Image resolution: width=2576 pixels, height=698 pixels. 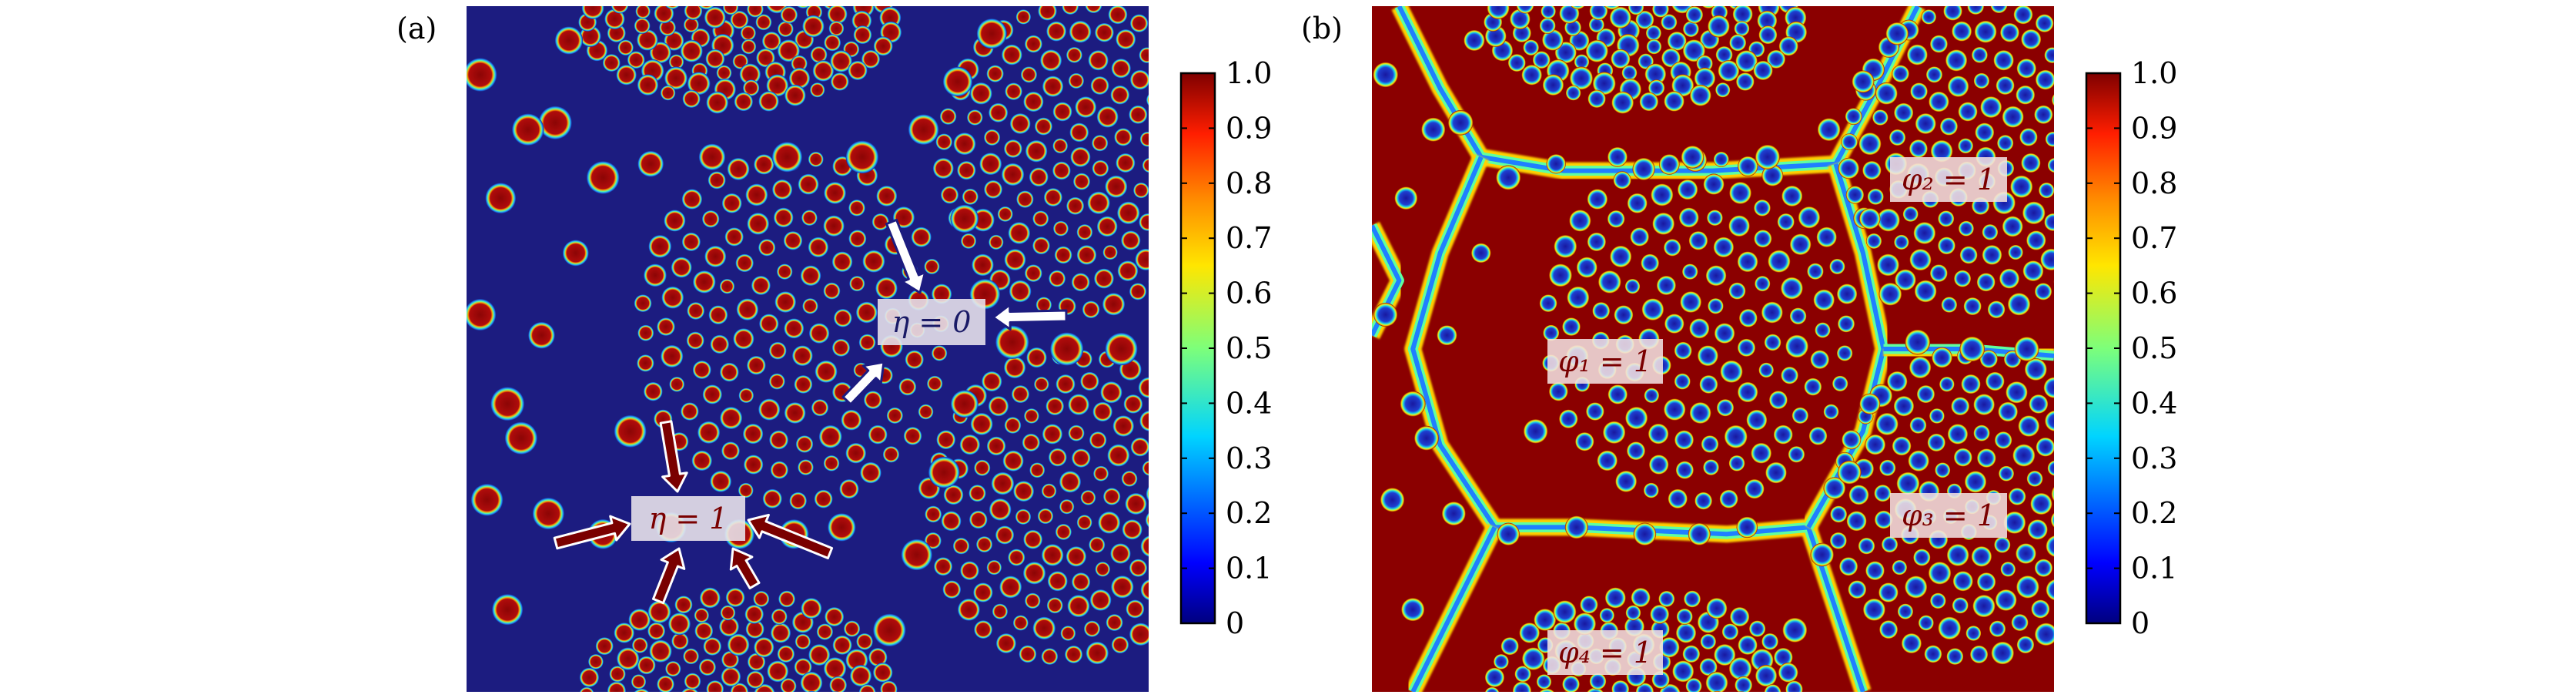 I want to click on colorbar-tick-label: 0.6, so click(x=1249, y=294).